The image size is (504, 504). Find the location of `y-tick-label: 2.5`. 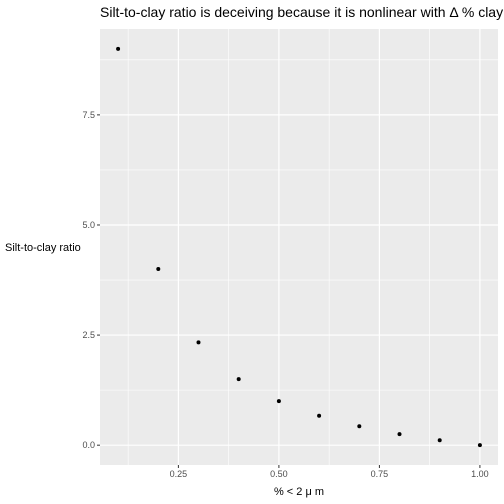

y-tick-label: 2.5 is located at coordinates (88, 335).